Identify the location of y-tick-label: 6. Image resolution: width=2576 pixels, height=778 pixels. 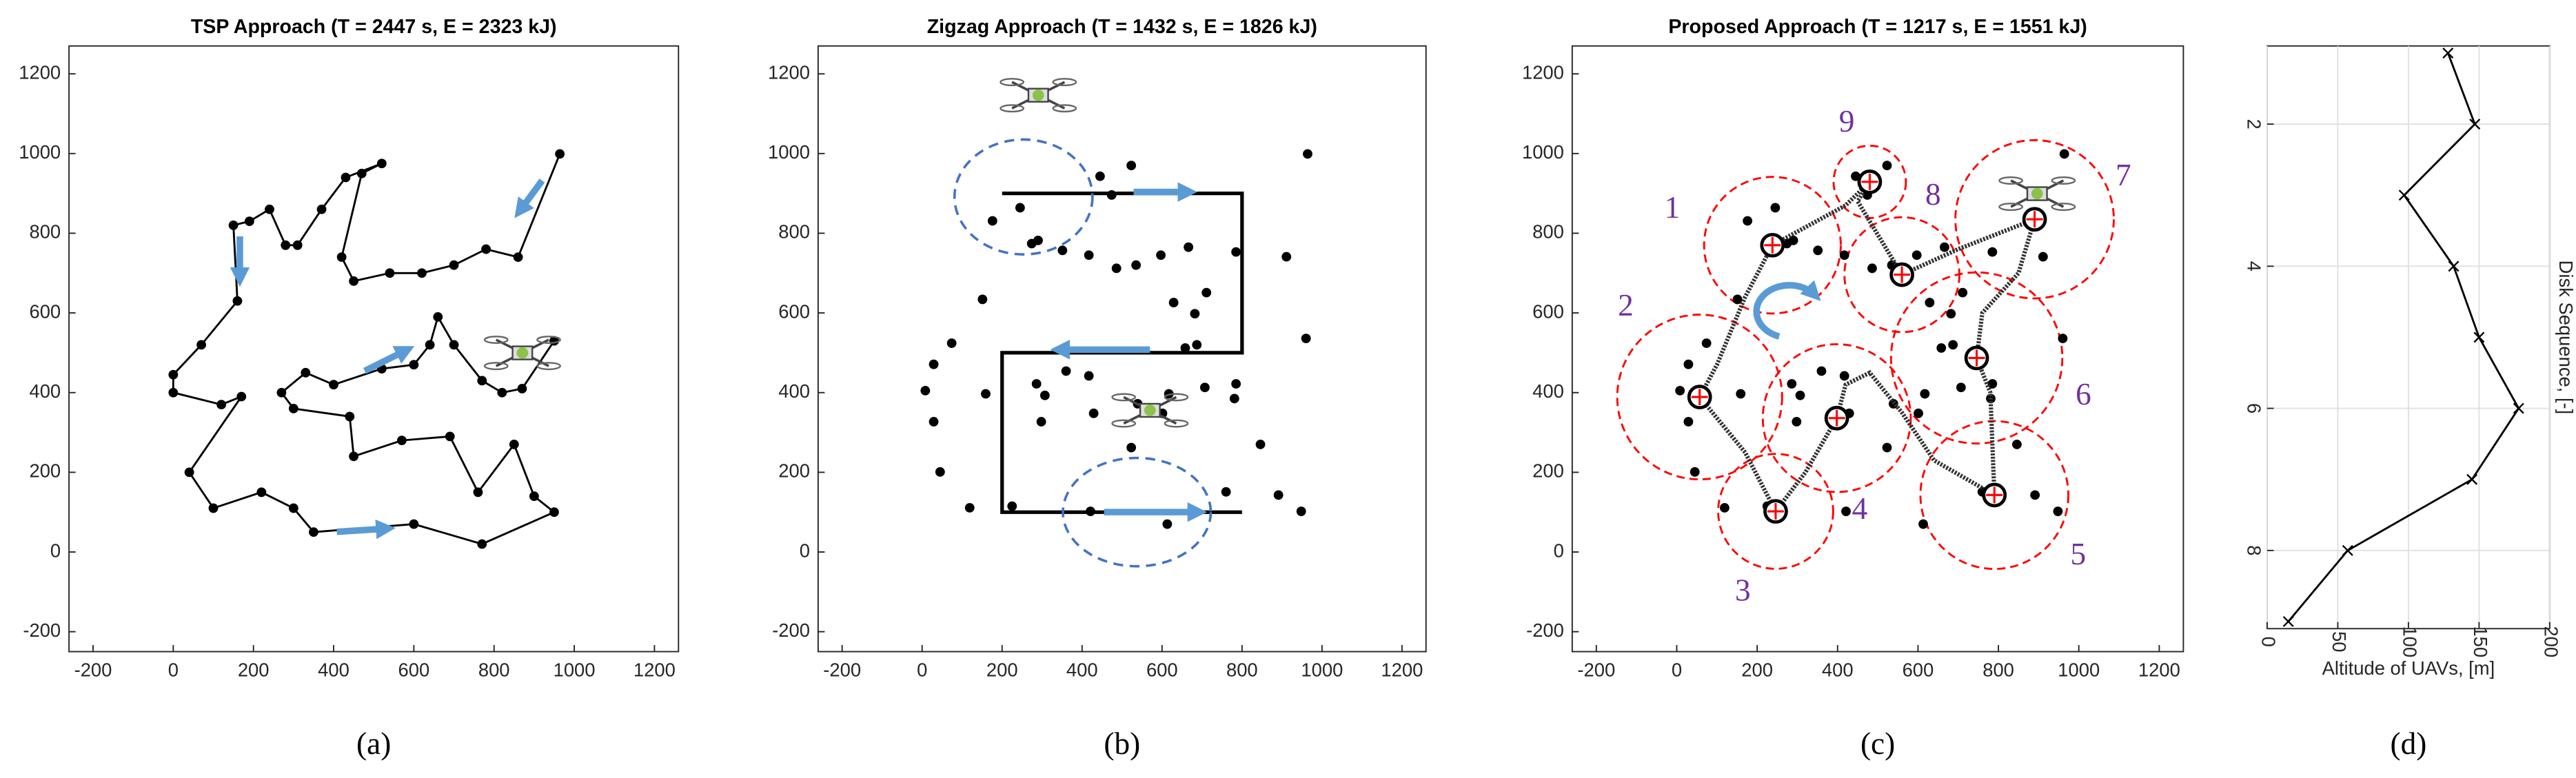
(2253, 408).